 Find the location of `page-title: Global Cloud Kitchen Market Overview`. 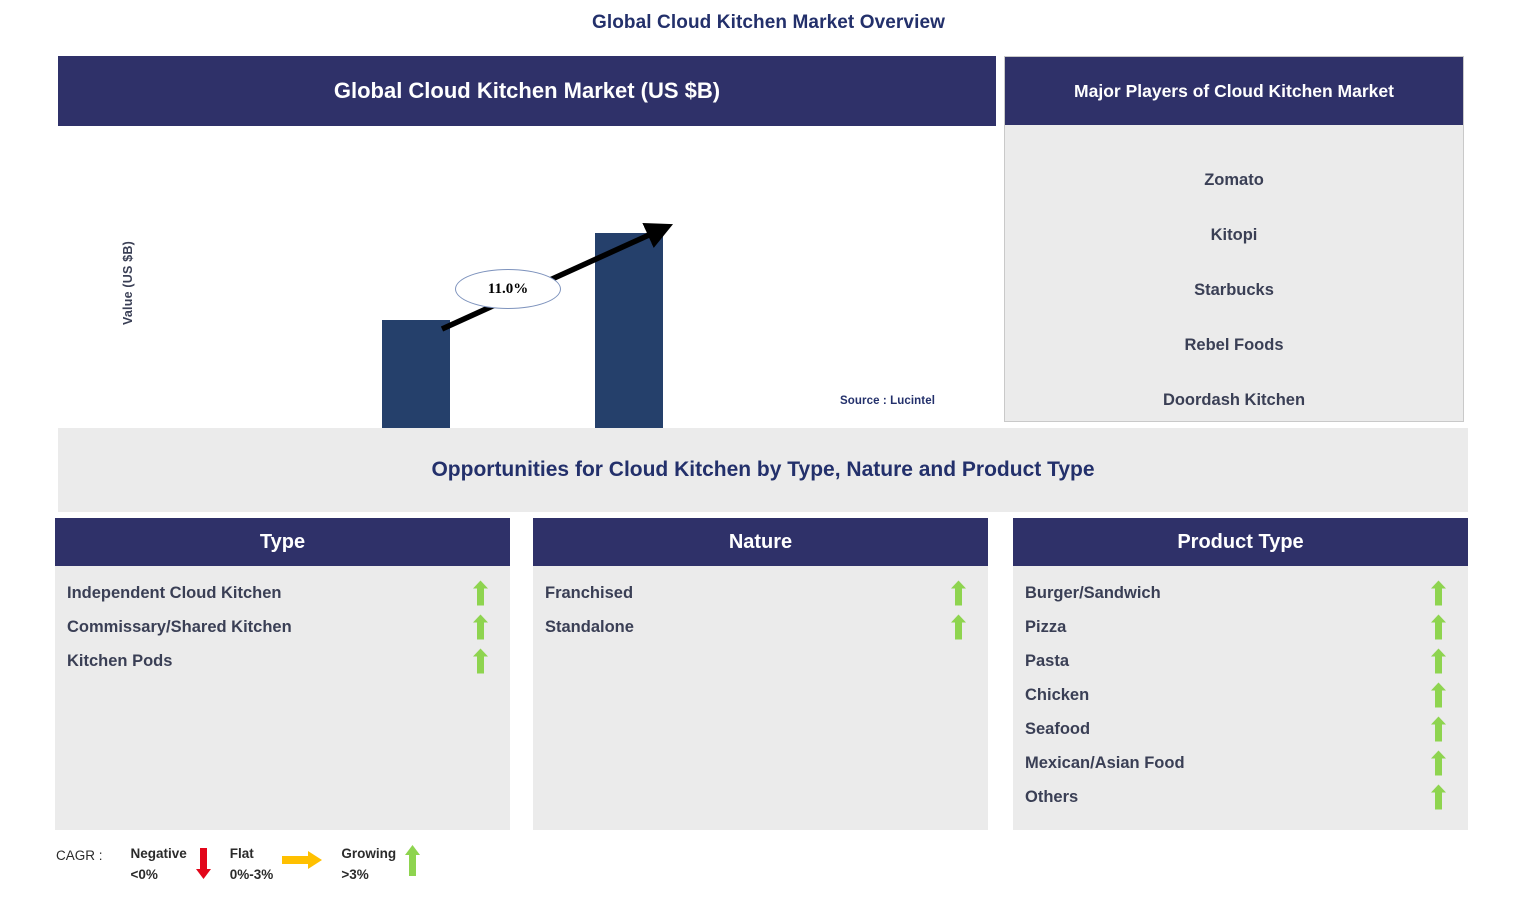

page-title: Global Cloud Kitchen Market Overview is located at coordinates (768, 22).